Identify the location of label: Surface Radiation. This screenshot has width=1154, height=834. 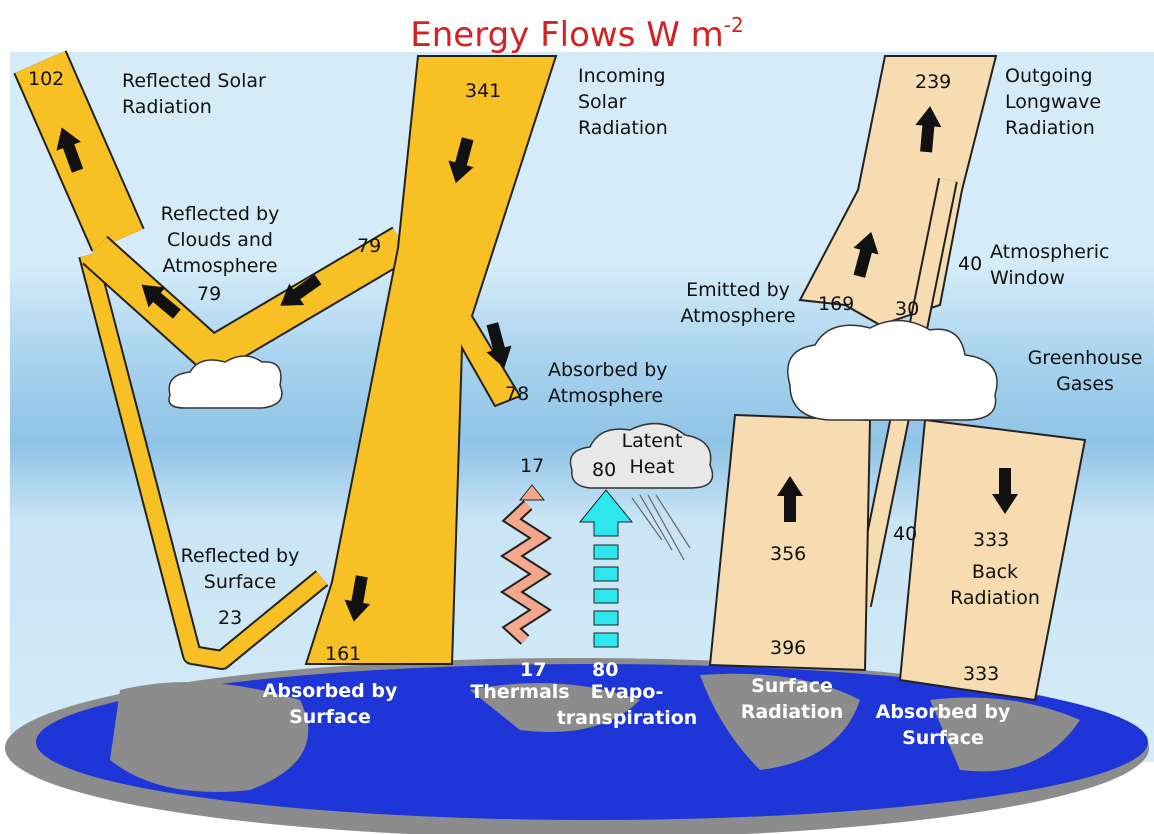
(792, 699).